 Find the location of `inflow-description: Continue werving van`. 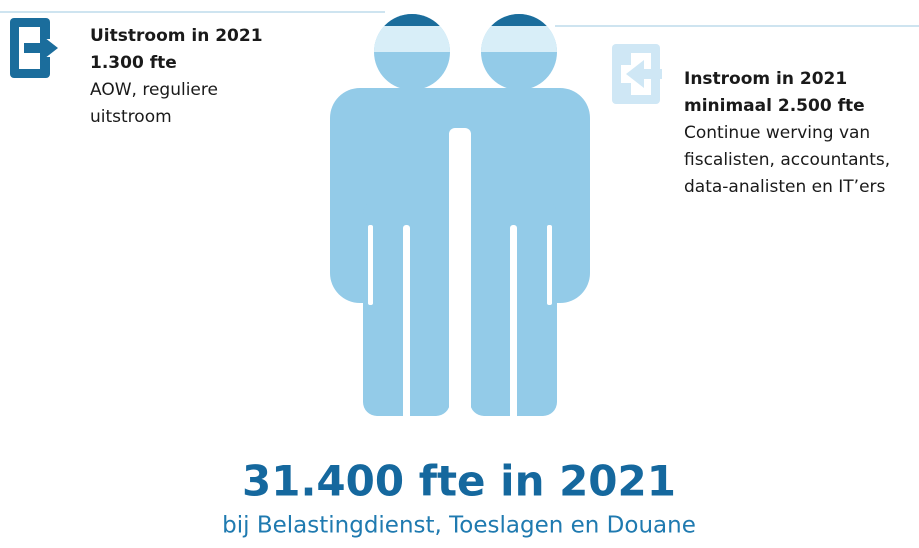

inflow-description: Continue werving van is located at coordinates (777, 133).